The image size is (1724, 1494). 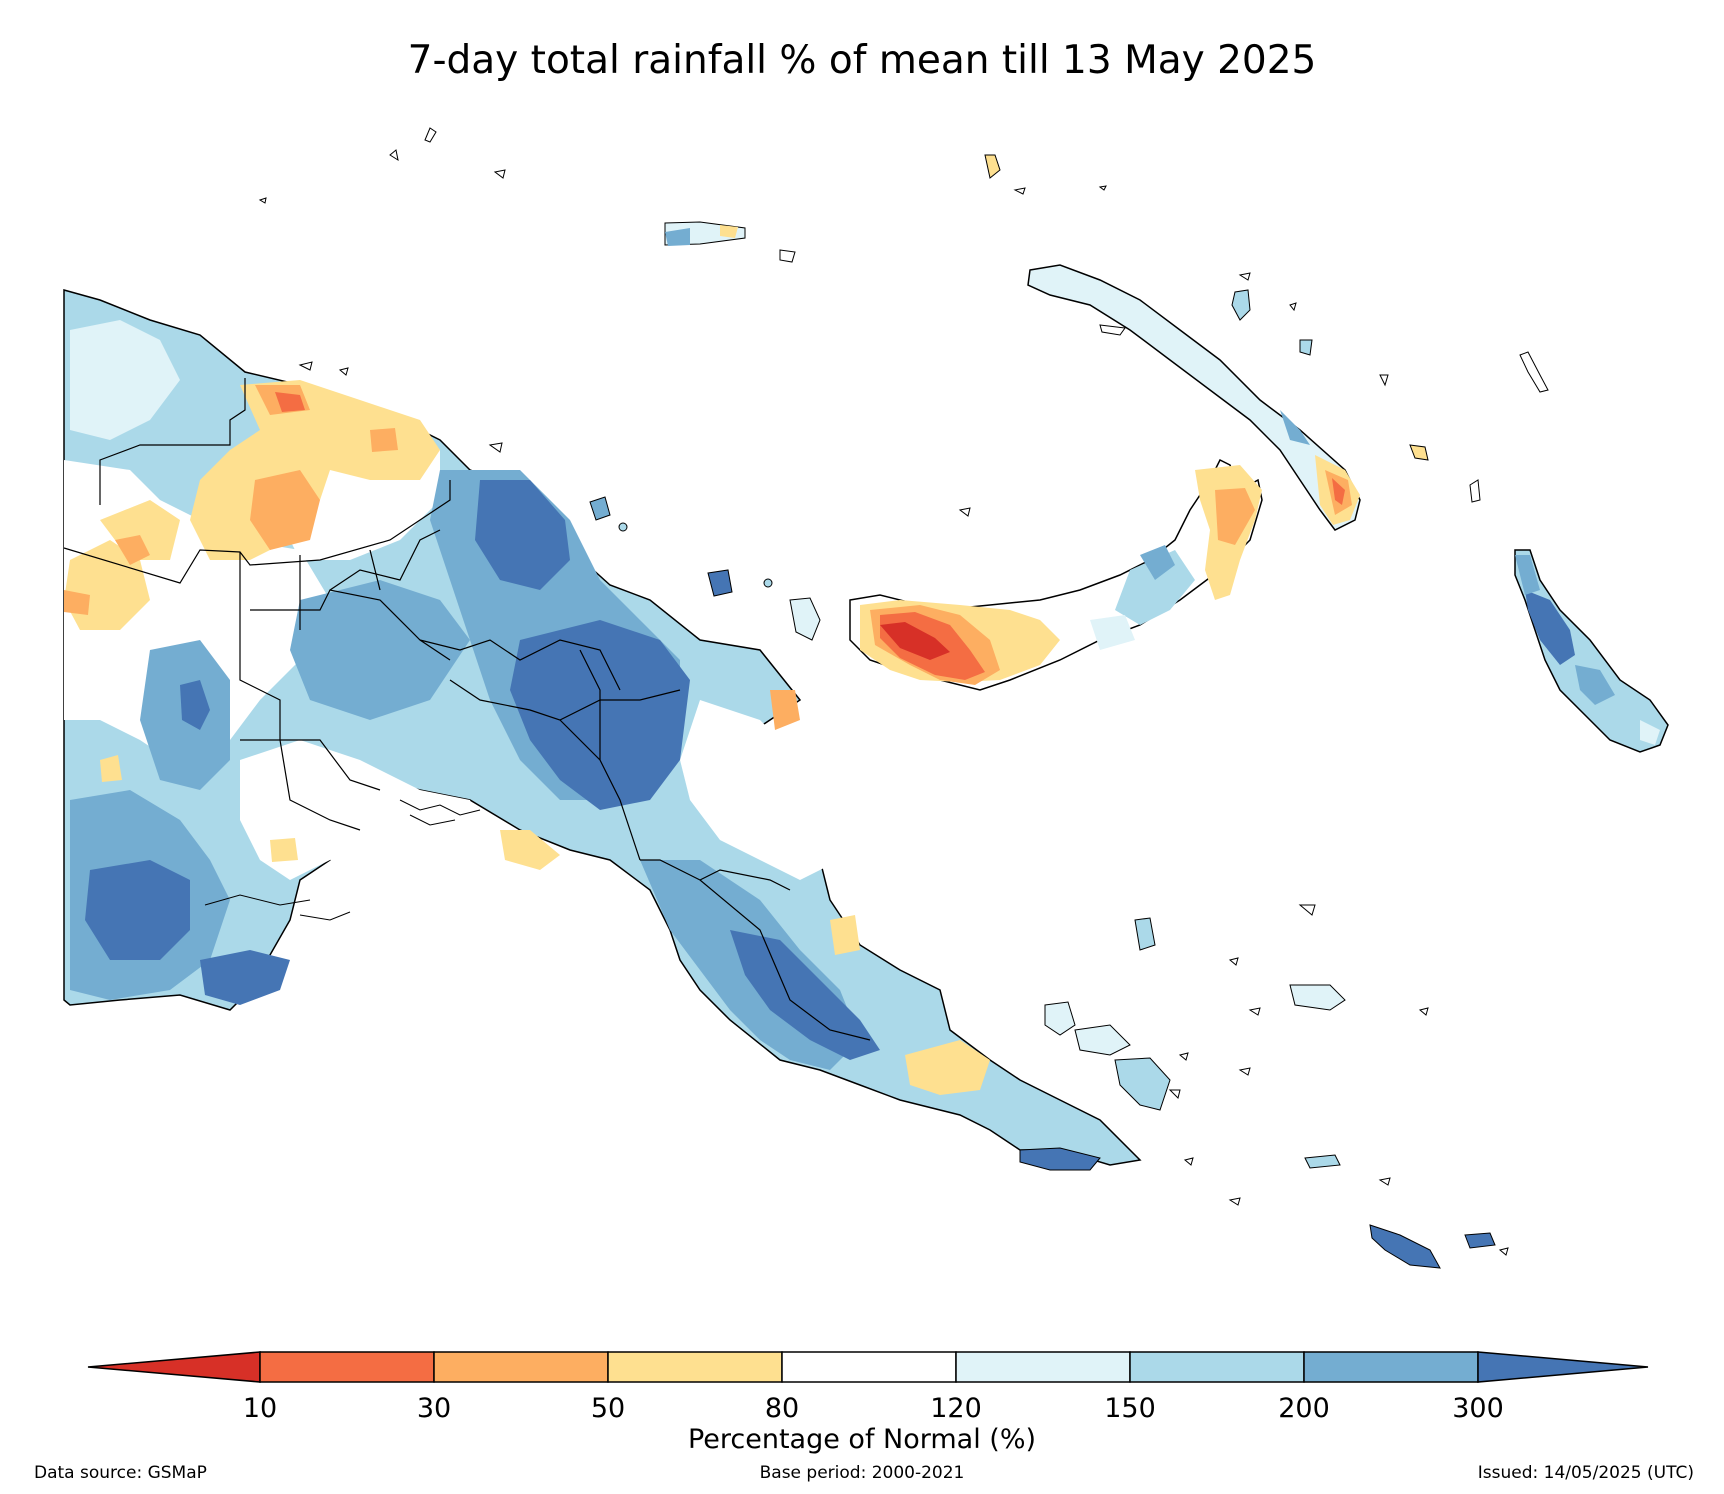 I want to click on new-ireland-south-red, so click(x=1338, y=491).